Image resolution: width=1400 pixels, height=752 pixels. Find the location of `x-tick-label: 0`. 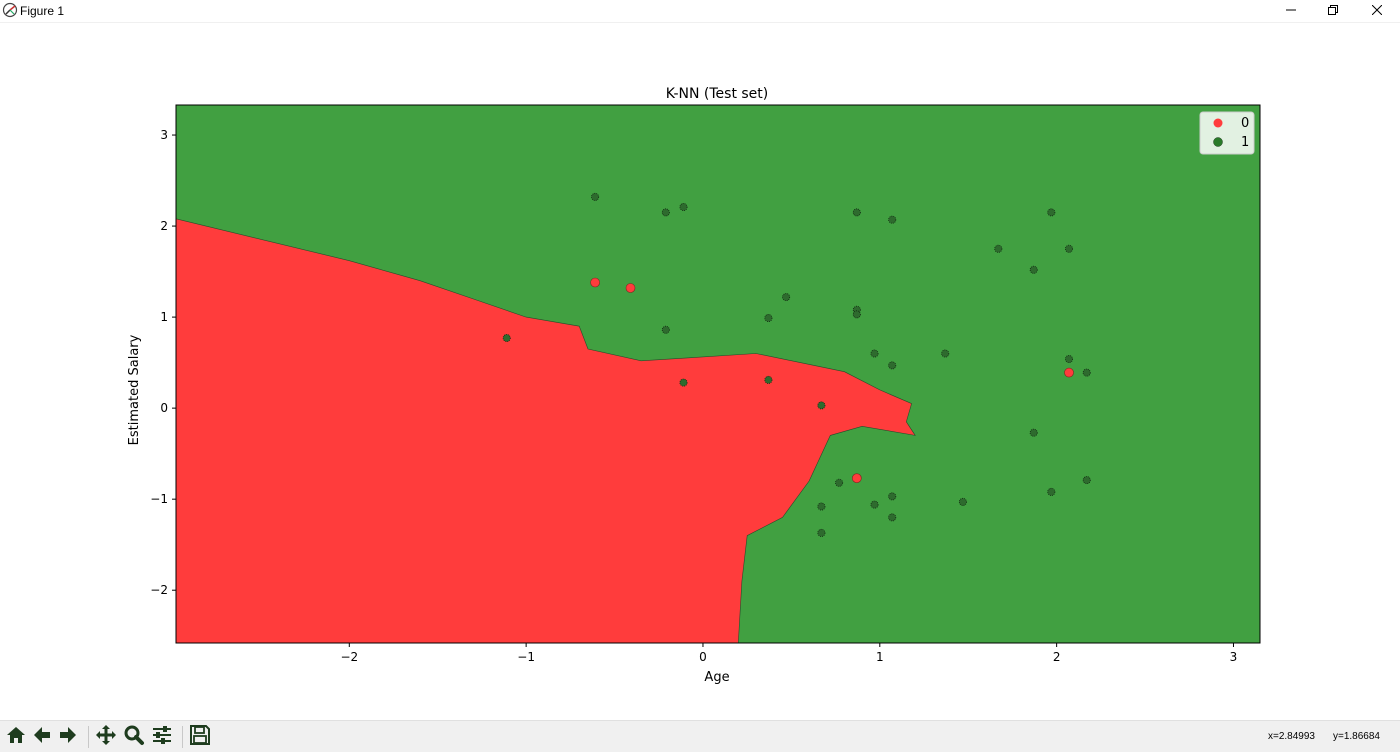

x-tick-label: 0 is located at coordinates (703, 657).